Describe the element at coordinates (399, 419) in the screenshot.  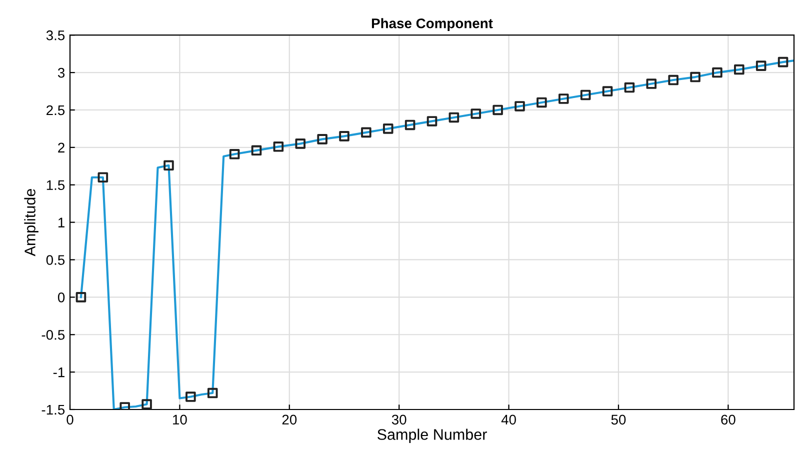
I see `x-tick-label: 30` at that location.